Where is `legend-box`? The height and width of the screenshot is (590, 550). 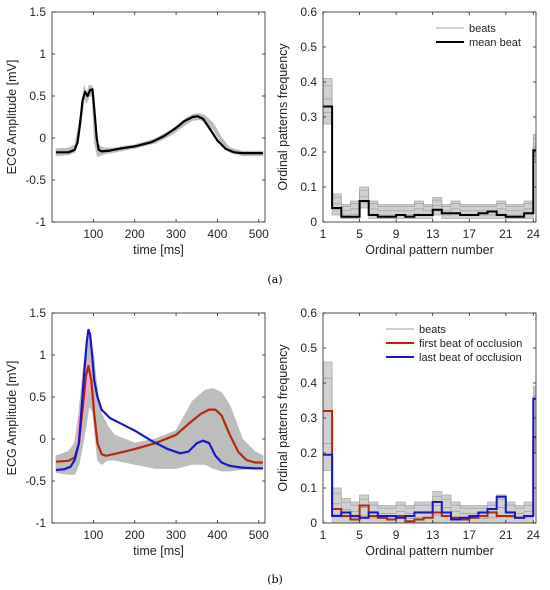
legend-box is located at coordinates (482, 35).